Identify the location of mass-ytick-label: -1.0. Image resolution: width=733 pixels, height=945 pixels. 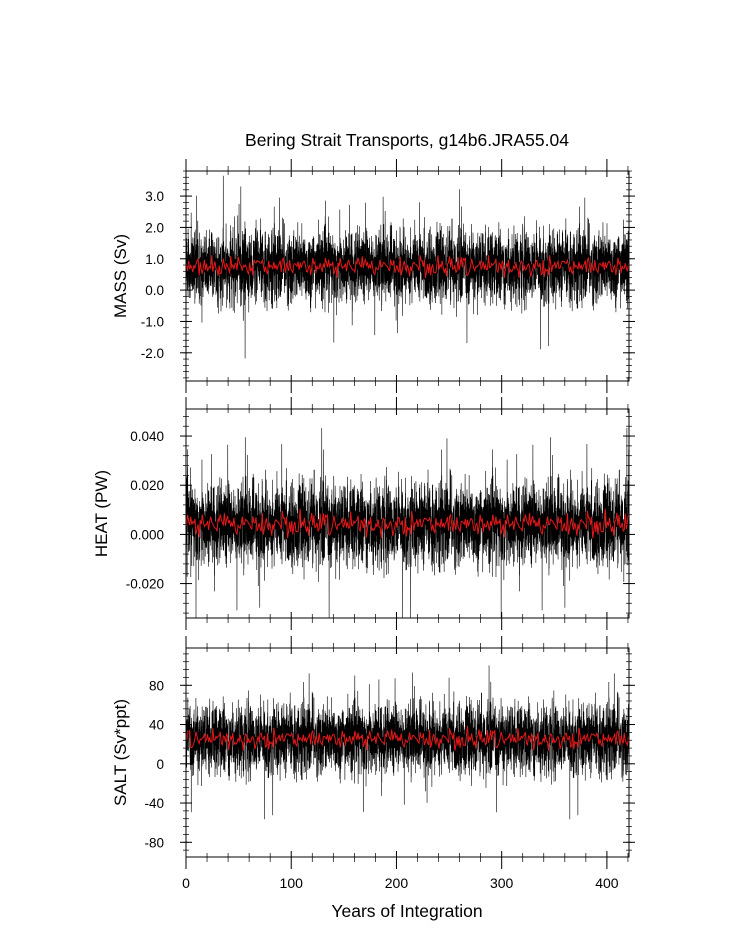
(152, 321).